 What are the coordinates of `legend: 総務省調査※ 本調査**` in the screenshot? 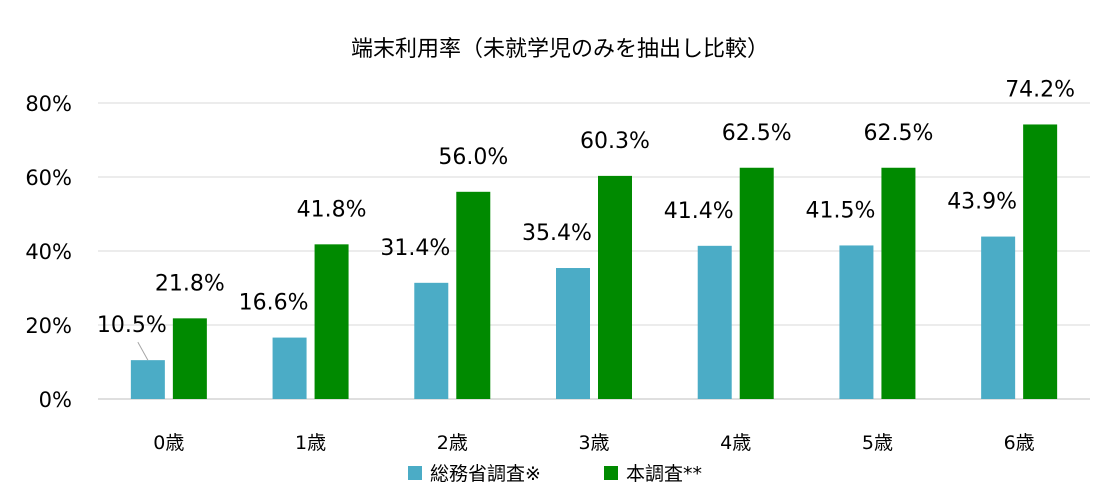 It's located at (555, 474).